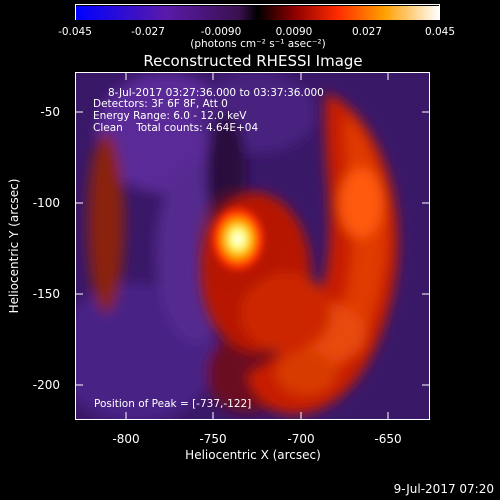 This screenshot has width=500, height=500. Describe the element at coordinates (367, 32) in the screenshot. I see `colorbar-tick-label: 0.027` at that location.